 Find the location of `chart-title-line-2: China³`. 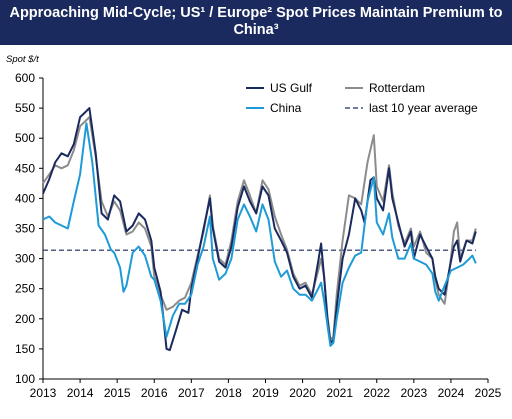

chart-title-line-2: China³ is located at coordinates (256, 30).